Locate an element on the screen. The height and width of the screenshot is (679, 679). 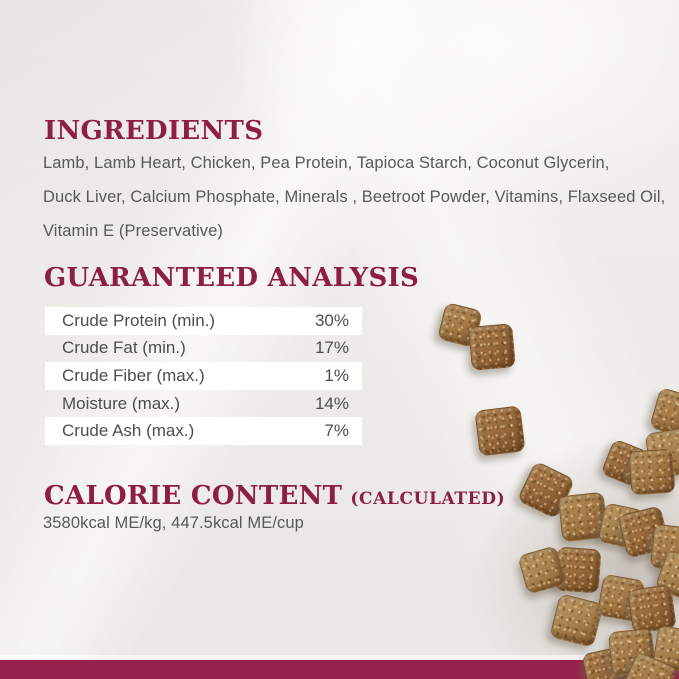
analysis-row: Crude Fiber (max.) 1% is located at coordinates (203, 376).